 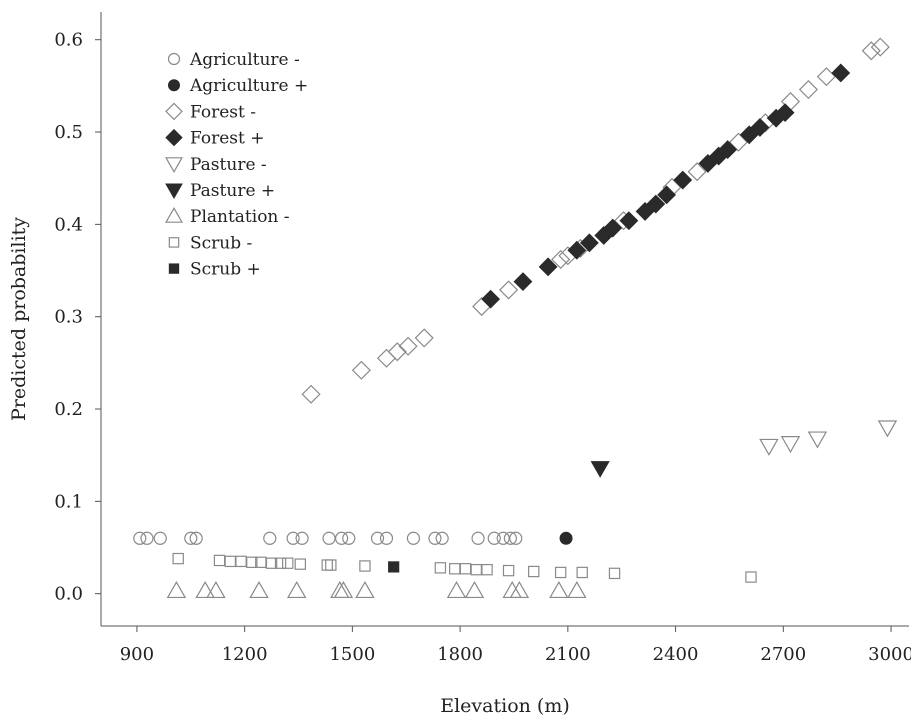 I want to click on x-tick-label: 1800, so click(x=460, y=654).